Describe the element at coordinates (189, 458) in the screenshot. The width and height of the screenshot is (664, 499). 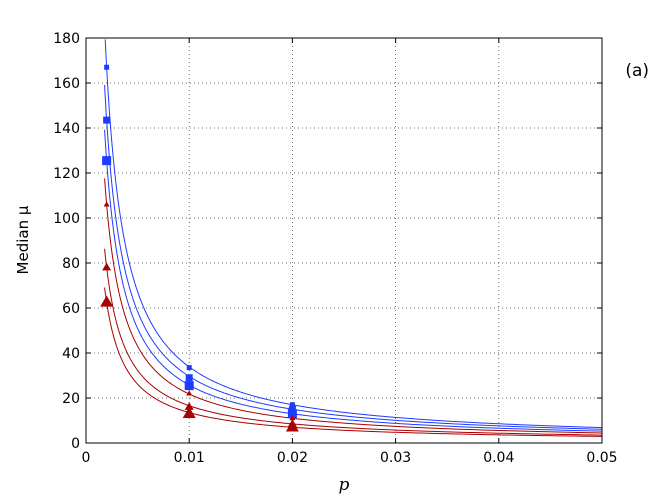
I see `x-tick-label: 0.01` at that location.